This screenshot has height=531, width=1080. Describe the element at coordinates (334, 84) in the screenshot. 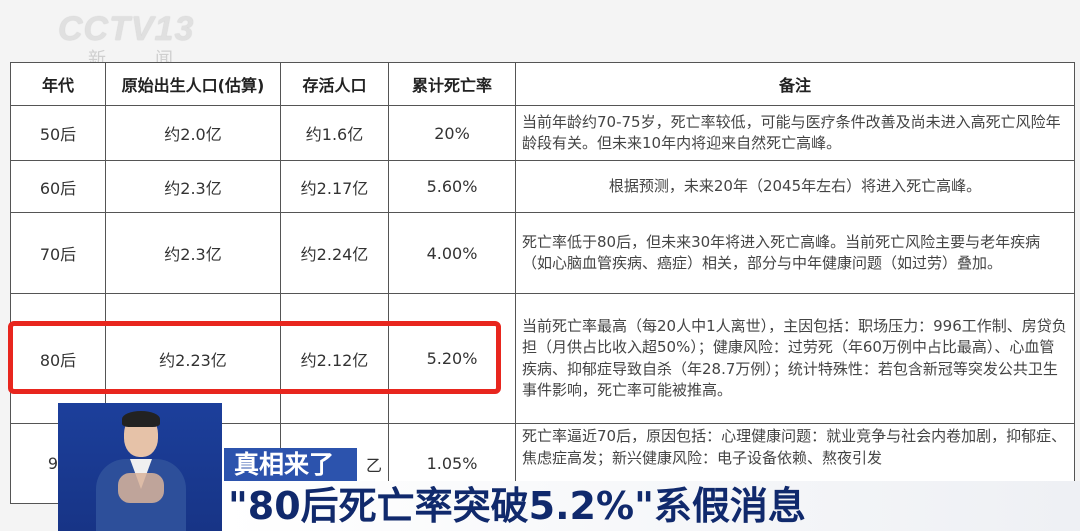

I see `header-alive: 存活人口` at that location.